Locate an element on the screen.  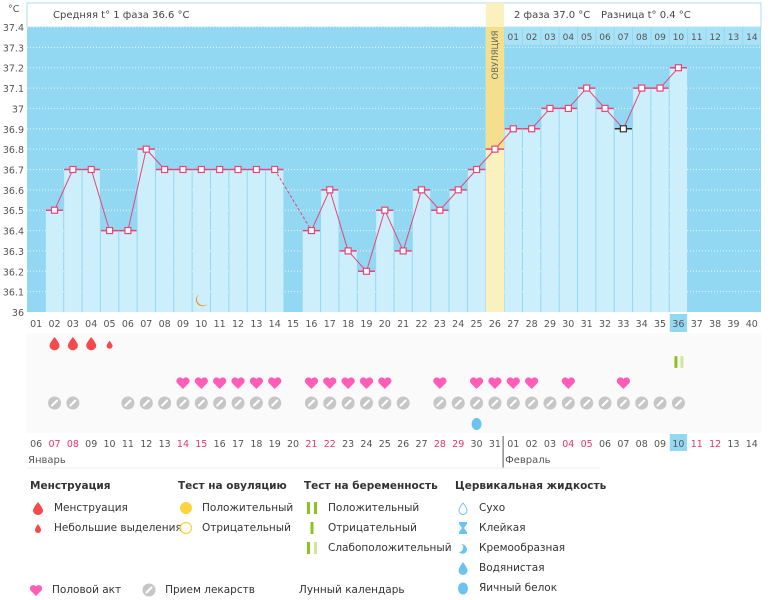
y-tick-label: 36.6 is located at coordinates (13, 191).